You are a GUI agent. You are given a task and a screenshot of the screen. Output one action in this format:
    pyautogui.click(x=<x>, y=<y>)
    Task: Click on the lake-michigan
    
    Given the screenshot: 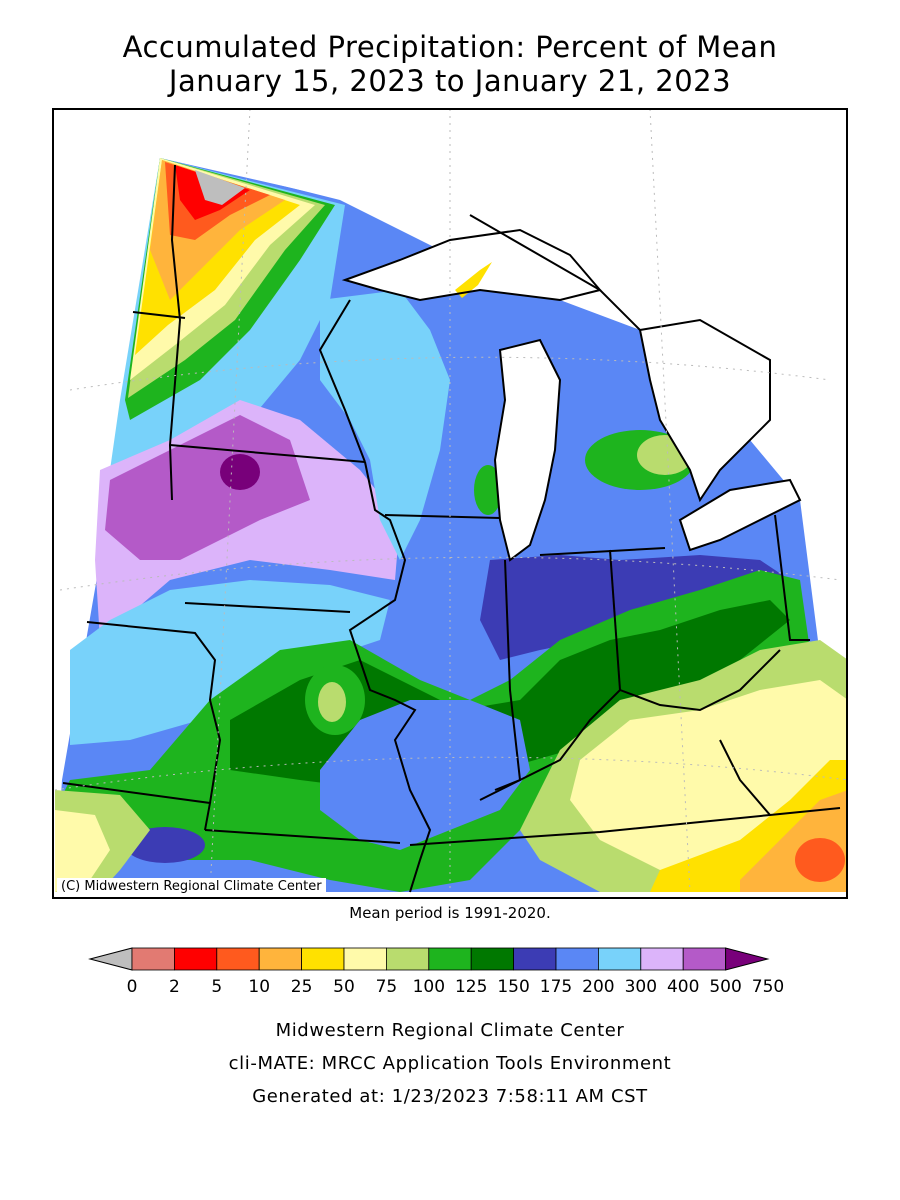 What is the action you would take?
    pyautogui.click(x=527, y=450)
    